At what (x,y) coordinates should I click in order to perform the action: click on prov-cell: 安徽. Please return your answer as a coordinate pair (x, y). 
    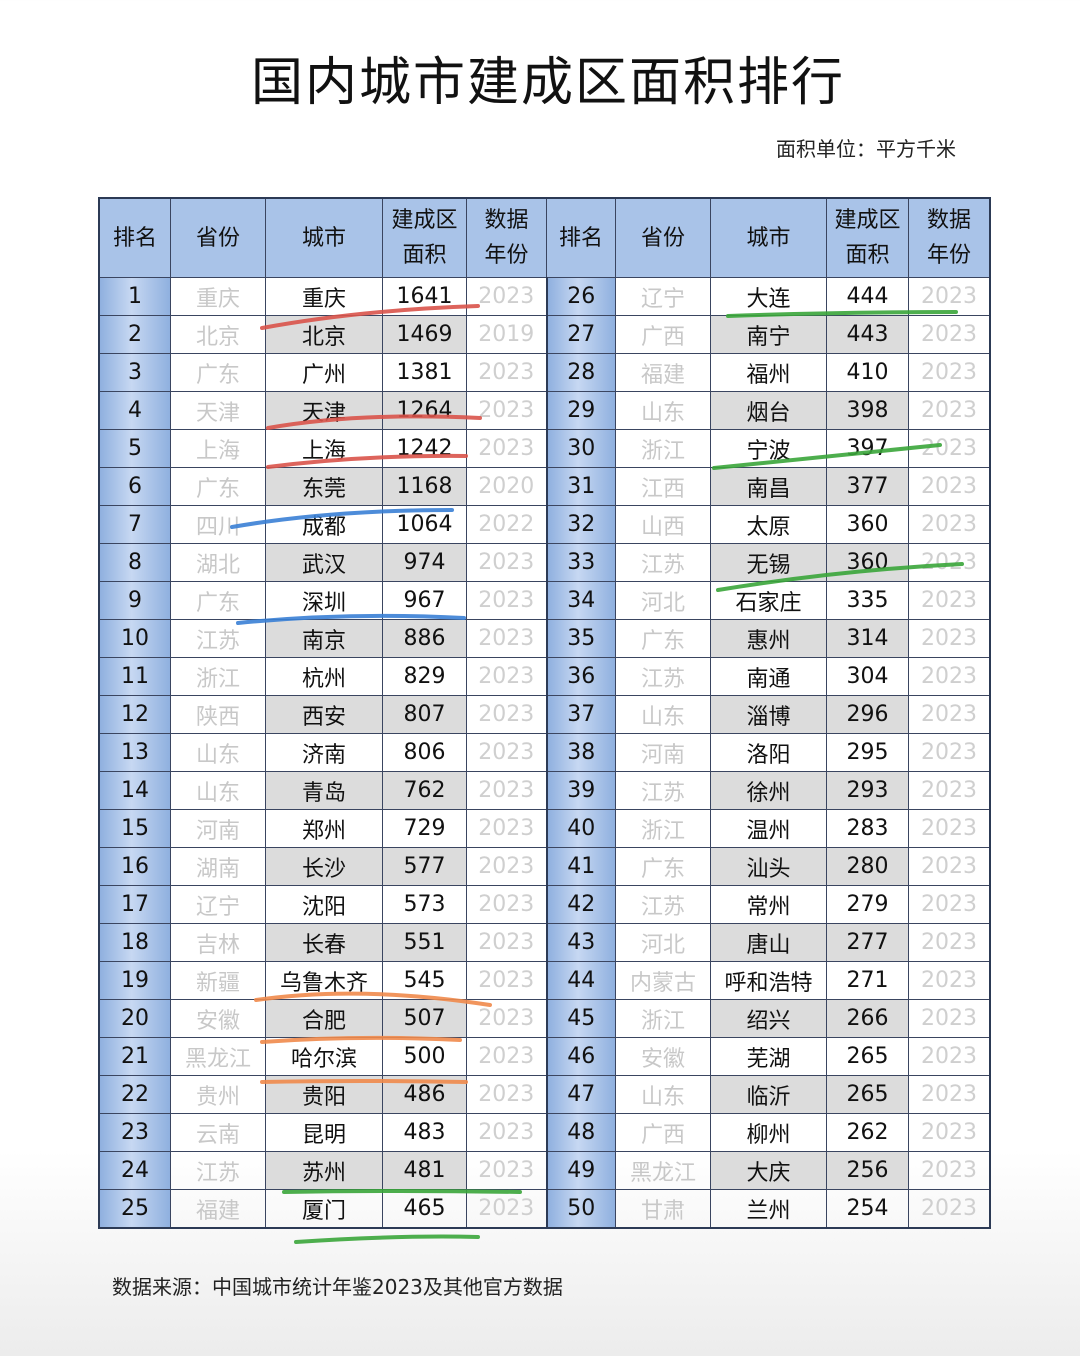
    Looking at the image, I should click on (663, 1056).